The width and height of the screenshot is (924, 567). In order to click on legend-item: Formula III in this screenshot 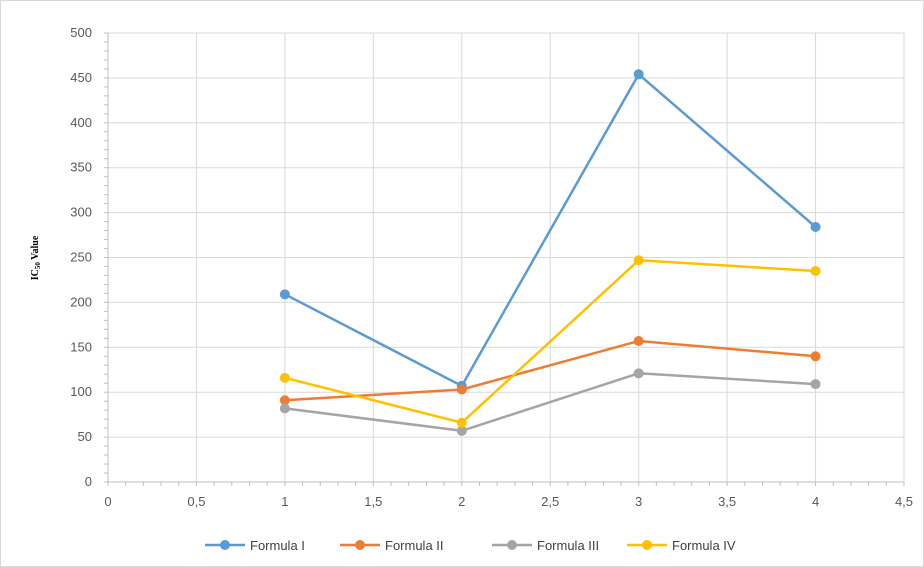, I will do `click(545, 545)`.